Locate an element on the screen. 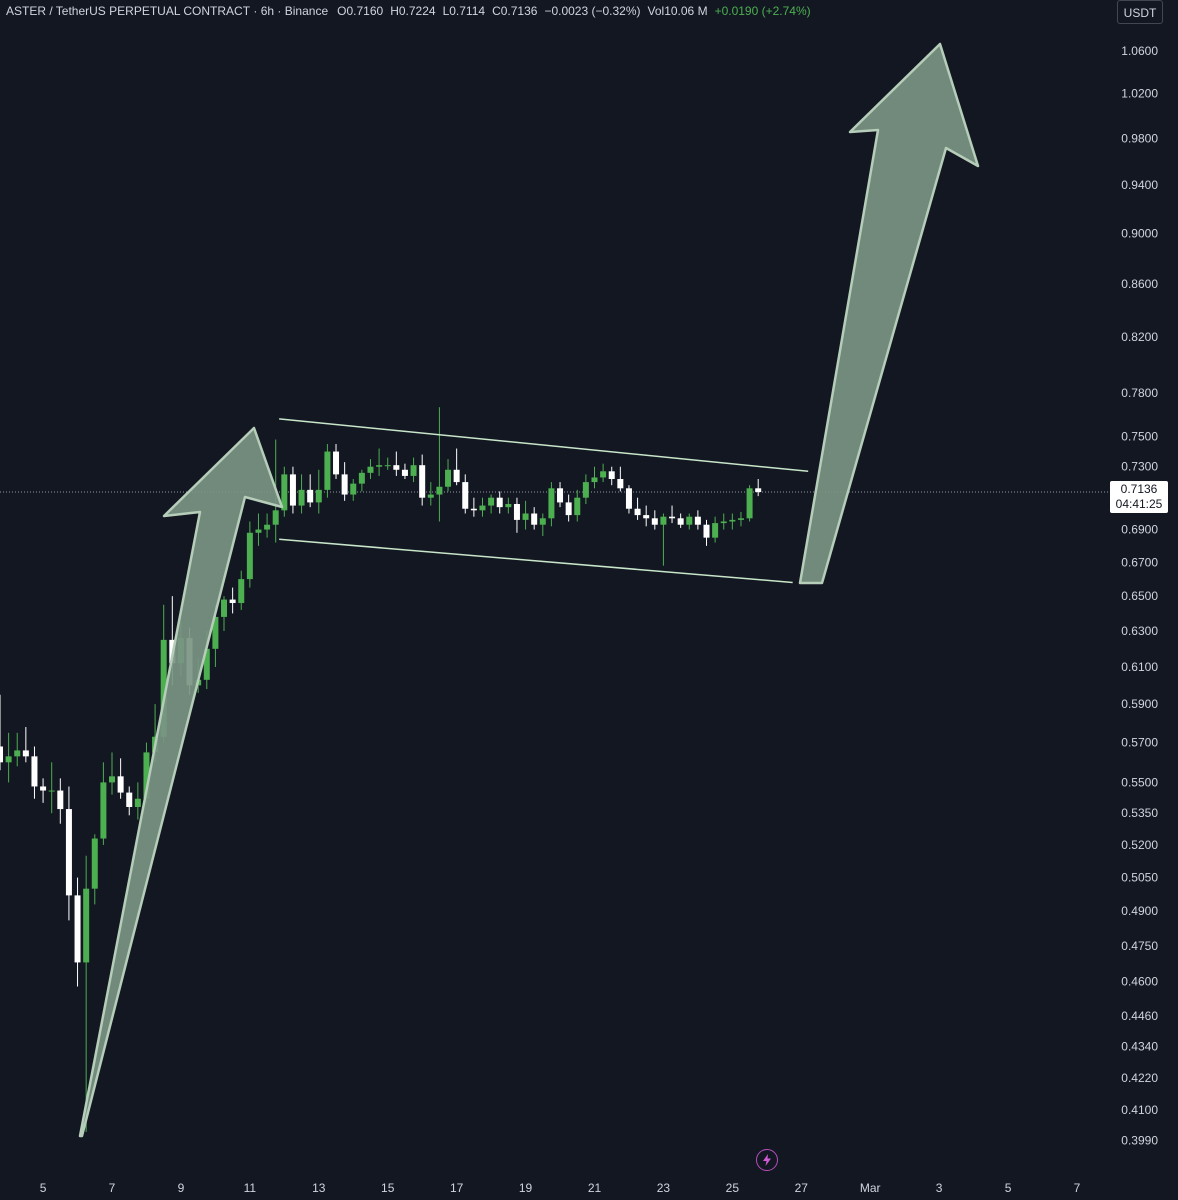 The width and height of the screenshot is (1178, 1200). price-tick-label: 0.4900 is located at coordinates (1139, 911).